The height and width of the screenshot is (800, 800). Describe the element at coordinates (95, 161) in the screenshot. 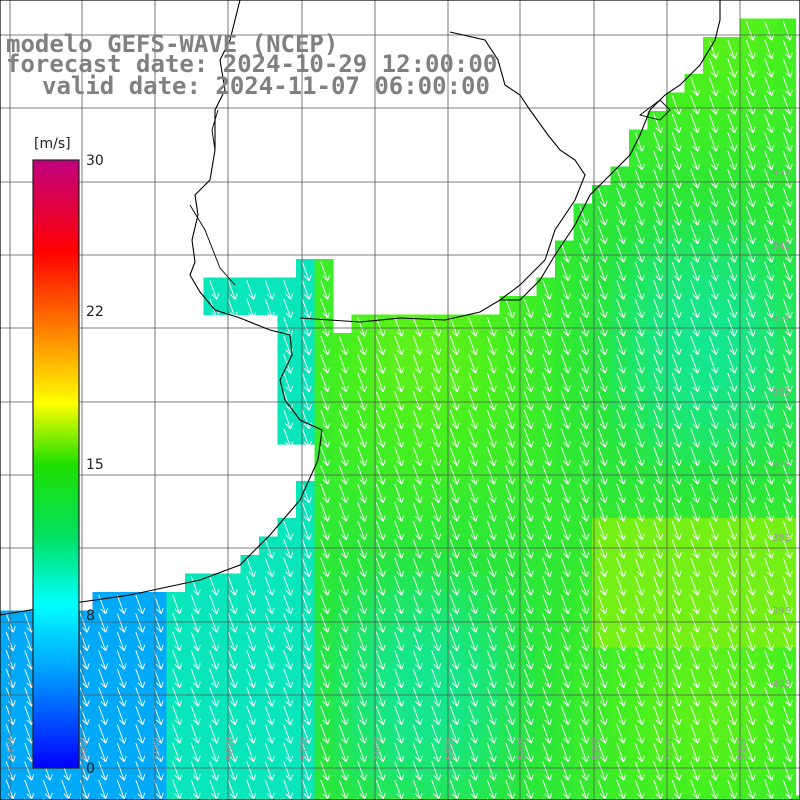

I see `colorbar-tick-30: 30` at that location.